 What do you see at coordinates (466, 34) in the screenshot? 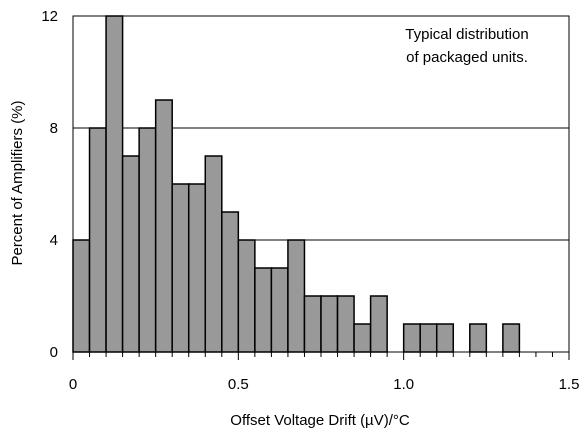
I see `annotation-line-1: Typical distribution` at bounding box center [466, 34].